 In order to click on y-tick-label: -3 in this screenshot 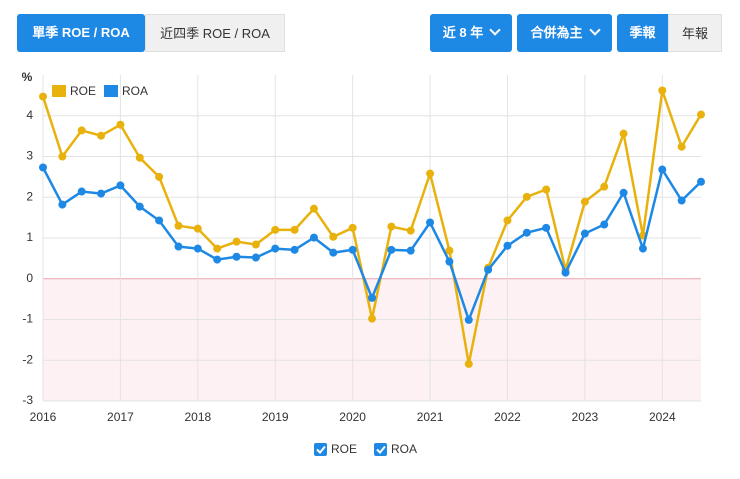, I will do `click(27, 400)`.